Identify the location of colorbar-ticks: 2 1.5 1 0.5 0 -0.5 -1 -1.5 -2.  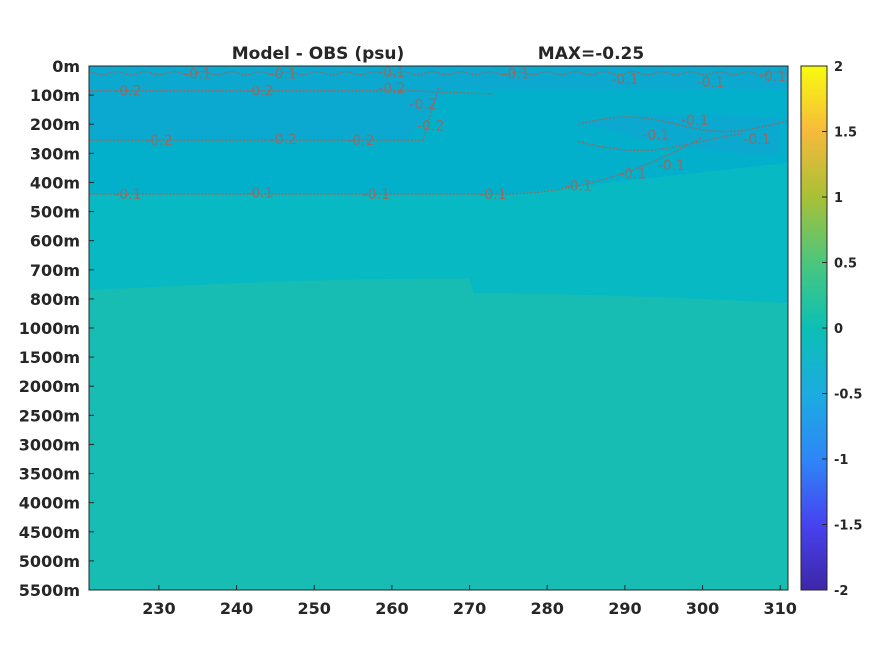
(842, 329).